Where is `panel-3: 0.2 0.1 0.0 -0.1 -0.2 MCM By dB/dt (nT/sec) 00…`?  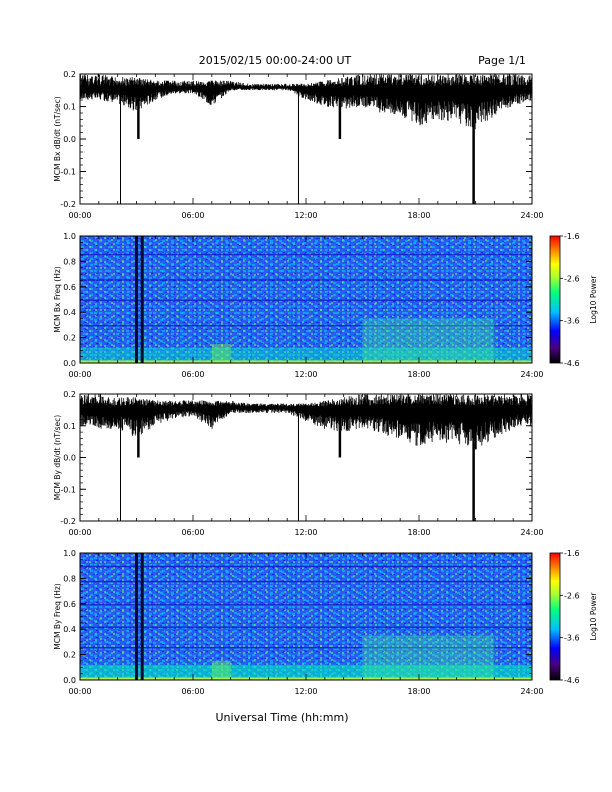 panel-3: 0.2 0.1 0.0 -0.1 -0.2 MCM By dB/dt (nT/sec) 00… is located at coordinates (298, 463).